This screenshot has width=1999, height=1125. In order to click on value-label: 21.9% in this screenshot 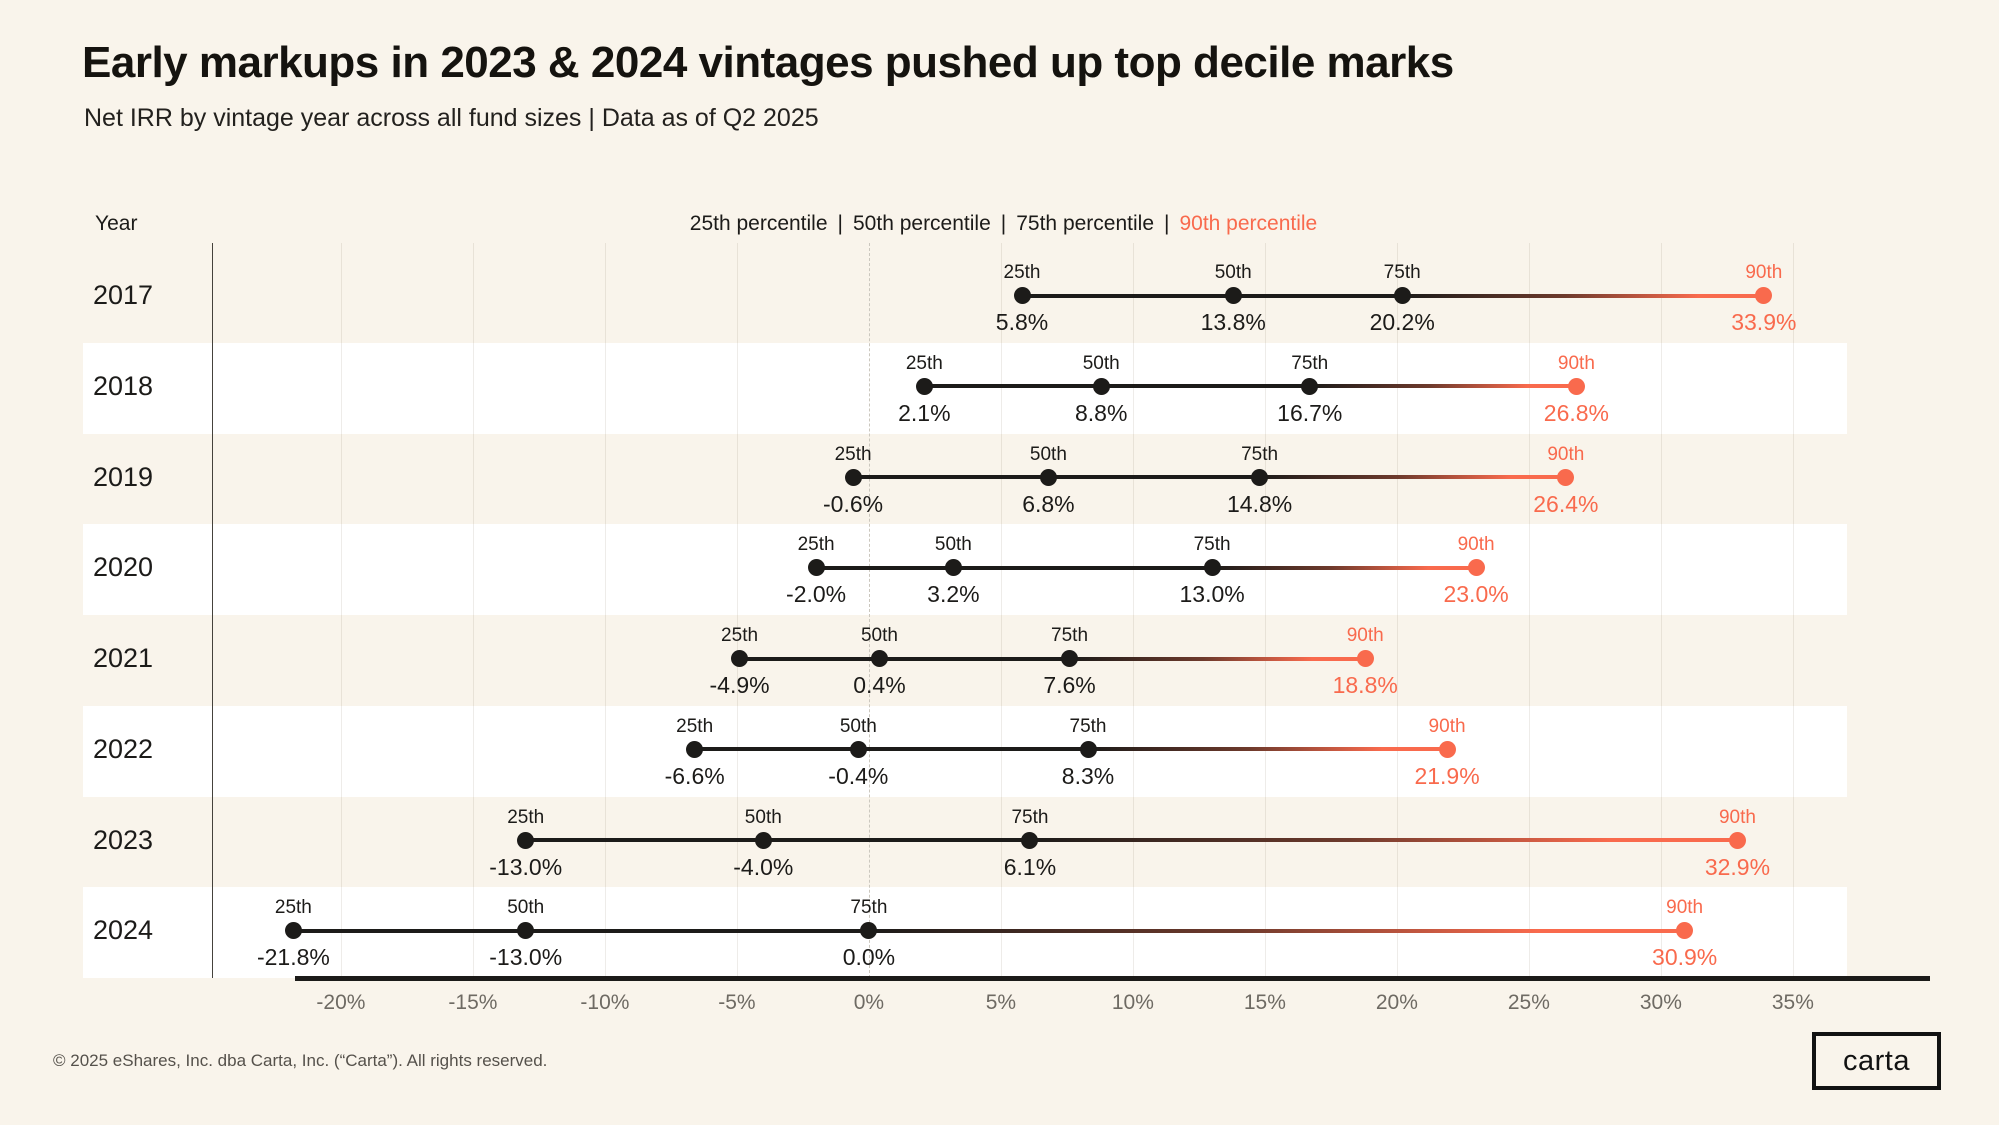, I will do `click(1447, 775)`.